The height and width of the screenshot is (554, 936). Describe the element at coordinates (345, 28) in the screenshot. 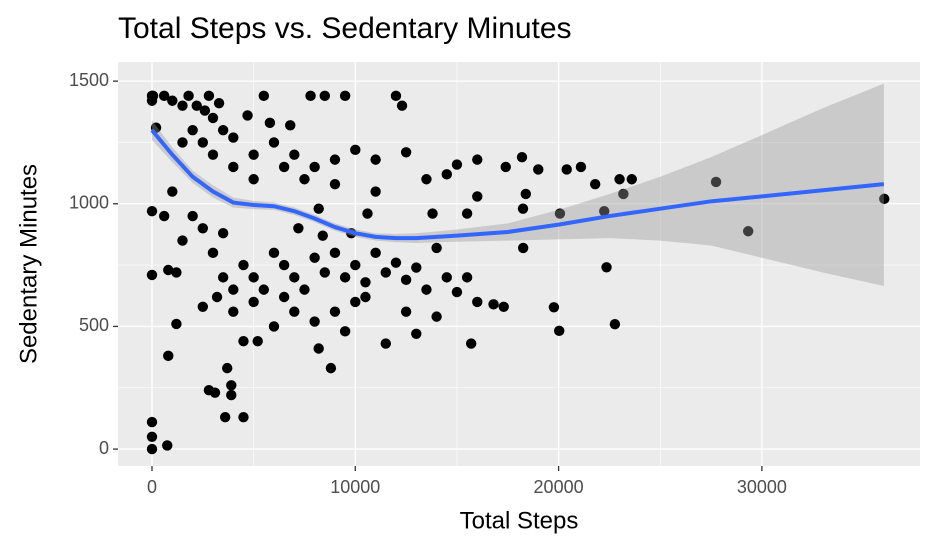

I see `chart-title: Total Steps vs. Sedentary Minutes` at that location.